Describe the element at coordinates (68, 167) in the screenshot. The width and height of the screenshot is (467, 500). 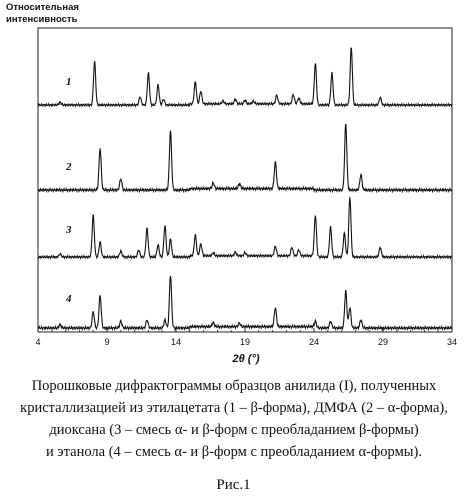
I see `series-label-2: 2` at that location.